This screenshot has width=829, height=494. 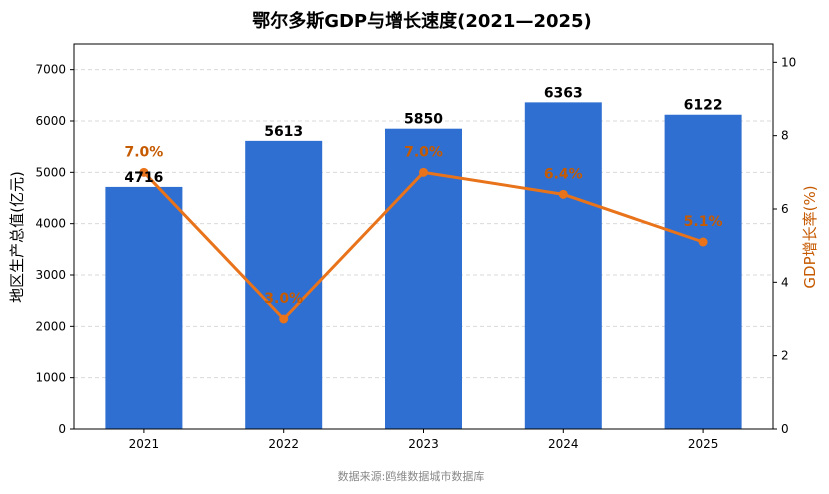 What do you see at coordinates (785, 282) in the screenshot?
I see `y2-tick-label: 4` at bounding box center [785, 282].